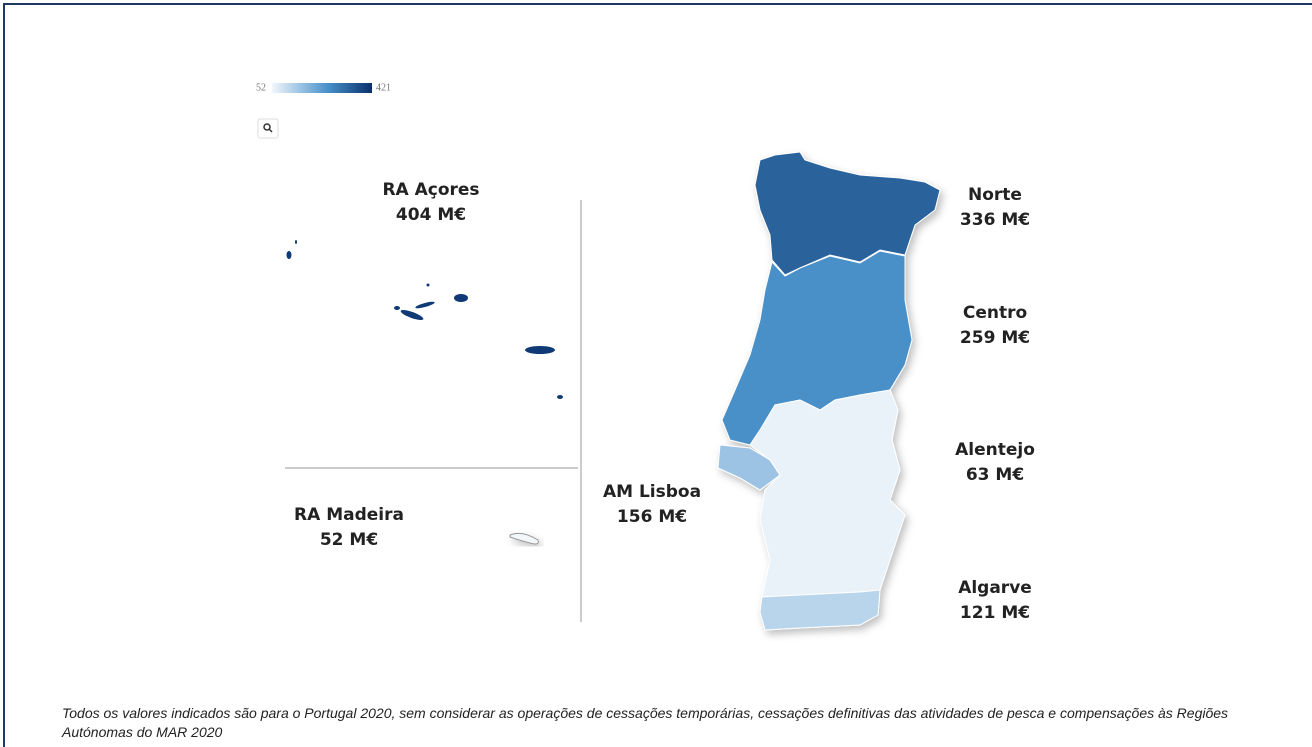 The height and width of the screenshot is (747, 1312). I want to click on region-name: RA Madeira, so click(349, 515).